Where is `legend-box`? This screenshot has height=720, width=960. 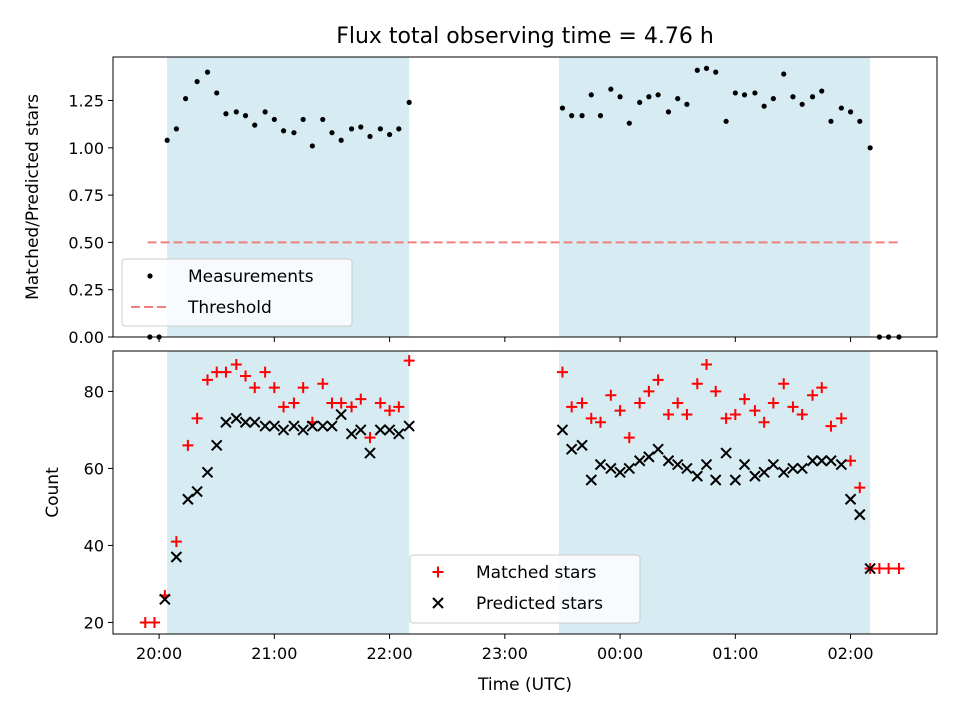 legend-box is located at coordinates (237, 292).